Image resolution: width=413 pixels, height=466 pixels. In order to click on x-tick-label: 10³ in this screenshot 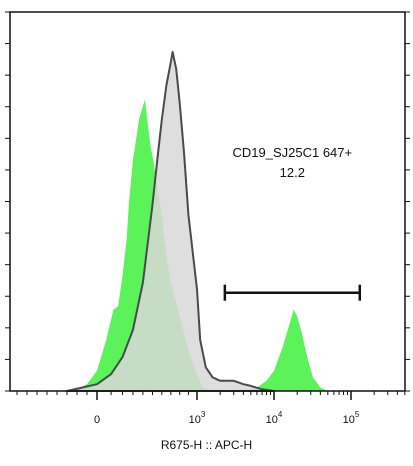, I will do `click(197, 418)`.